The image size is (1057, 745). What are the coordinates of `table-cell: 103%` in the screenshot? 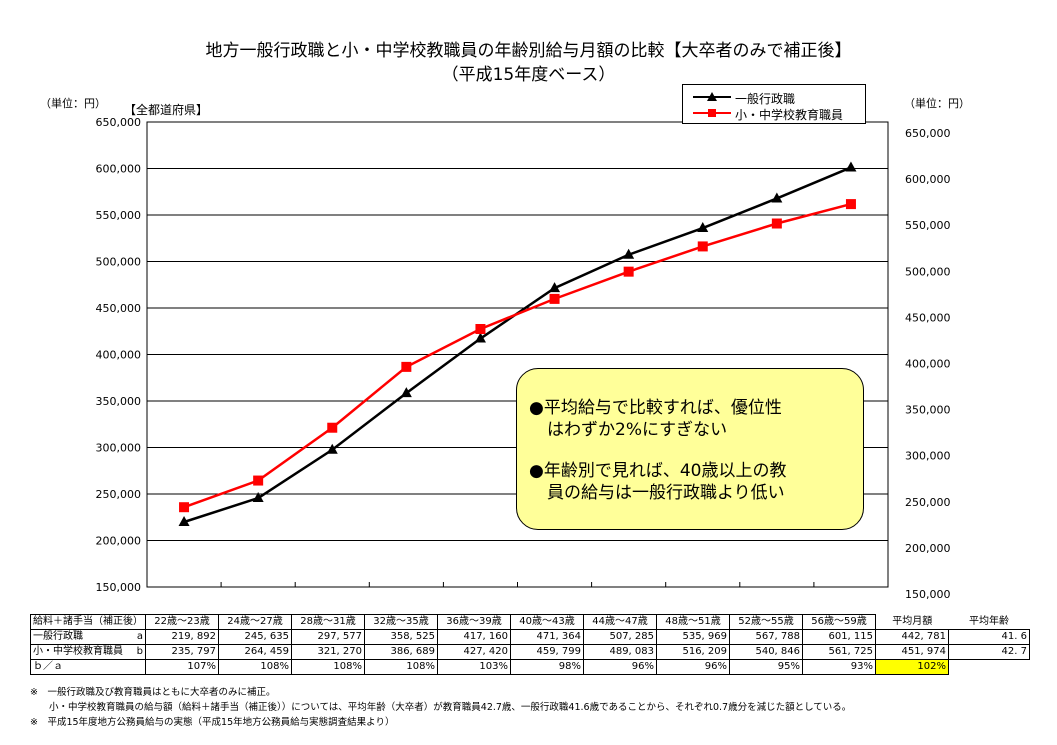 It's located at (474, 667).